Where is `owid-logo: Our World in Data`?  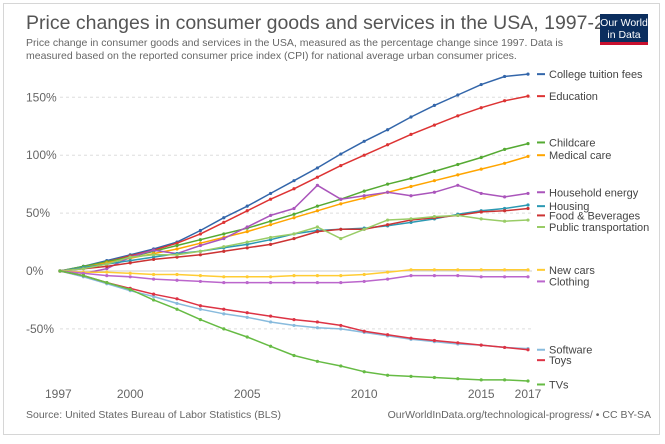 owid-logo: Our World in Data is located at coordinates (624, 29).